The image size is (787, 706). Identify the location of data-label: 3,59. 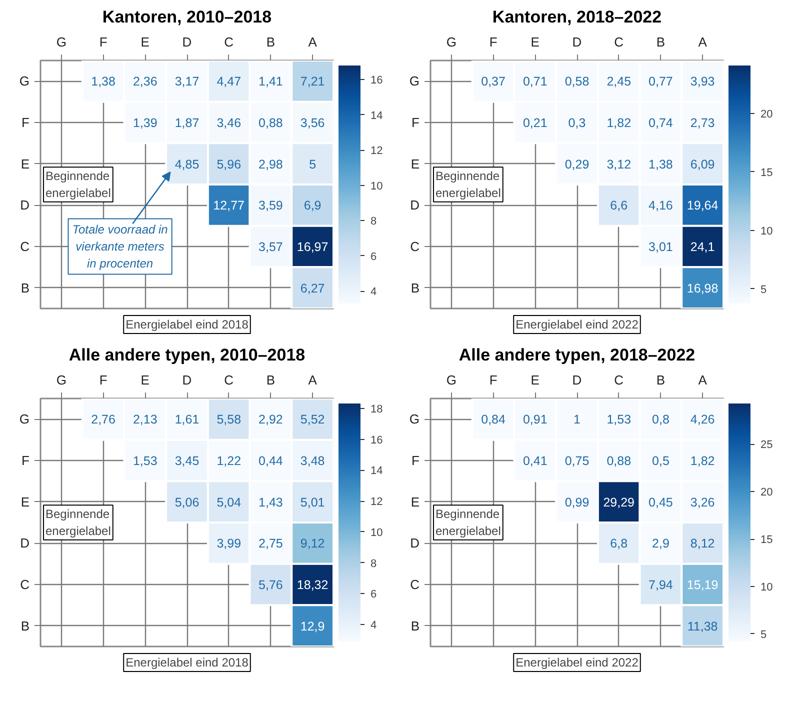
(270, 205).